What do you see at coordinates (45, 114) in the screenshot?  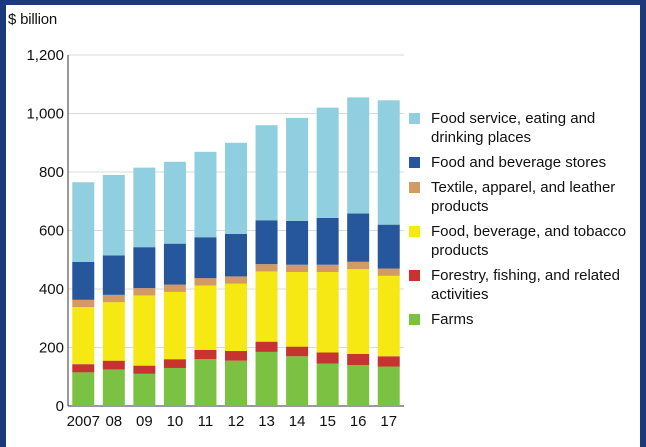 I see `y-tick-label: 1,000` at bounding box center [45, 114].